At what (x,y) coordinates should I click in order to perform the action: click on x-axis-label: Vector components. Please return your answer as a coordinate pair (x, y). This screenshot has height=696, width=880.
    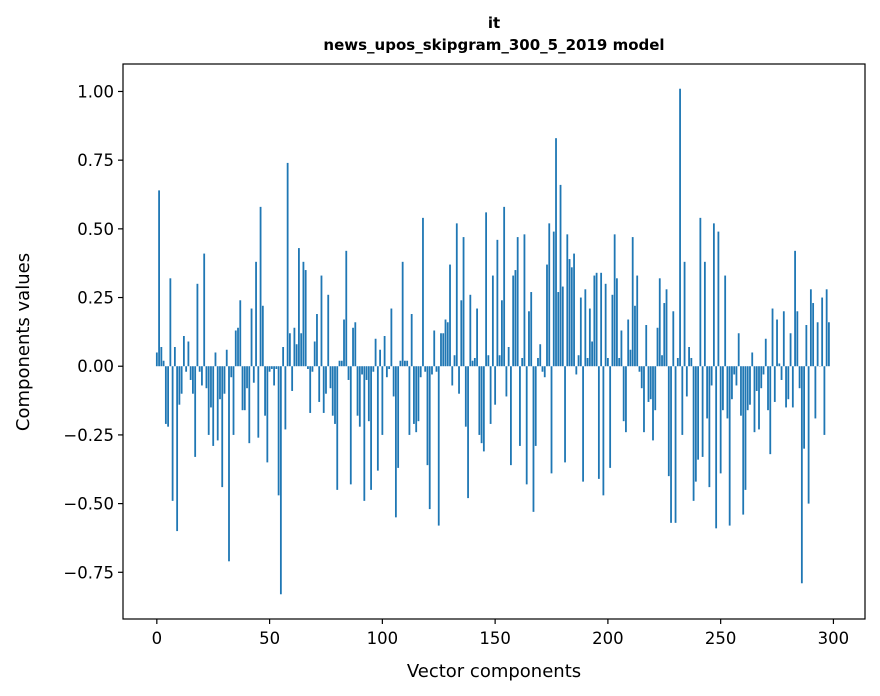
    Looking at the image, I should click on (494, 671).